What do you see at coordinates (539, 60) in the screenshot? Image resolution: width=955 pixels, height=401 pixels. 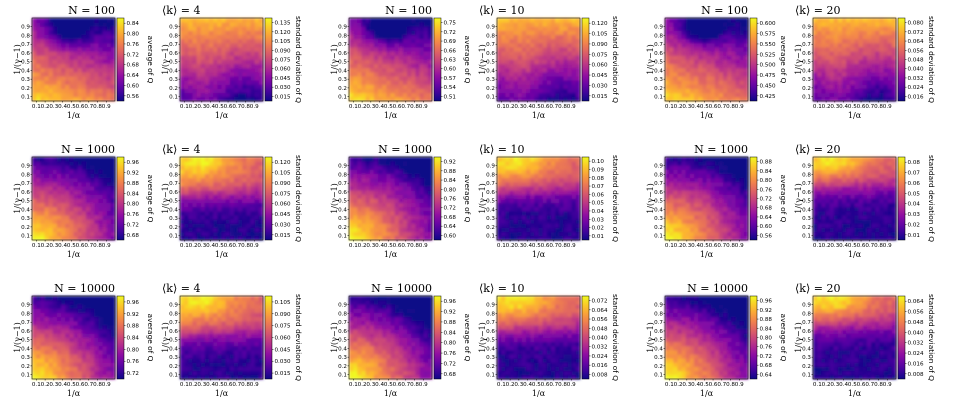 I see `std-heatmap` at bounding box center [539, 60].